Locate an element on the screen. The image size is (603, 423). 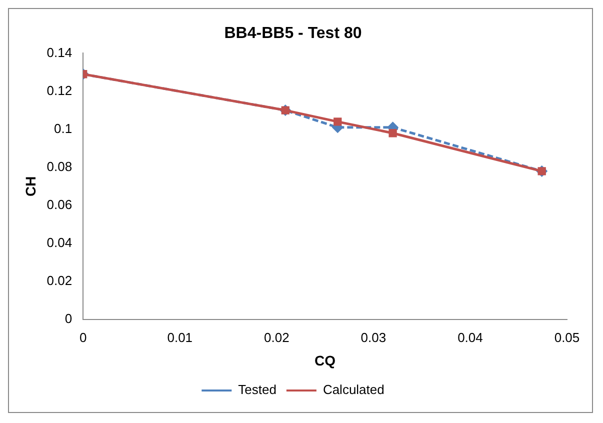
legend-label: Tested is located at coordinates (257, 390).